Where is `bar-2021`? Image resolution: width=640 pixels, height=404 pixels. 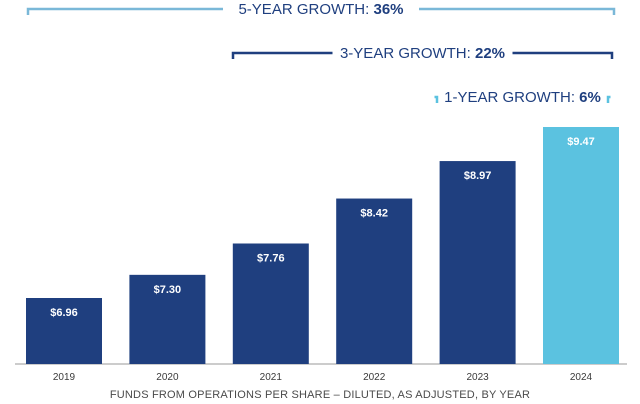 bar-2021 is located at coordinates (270, 303).